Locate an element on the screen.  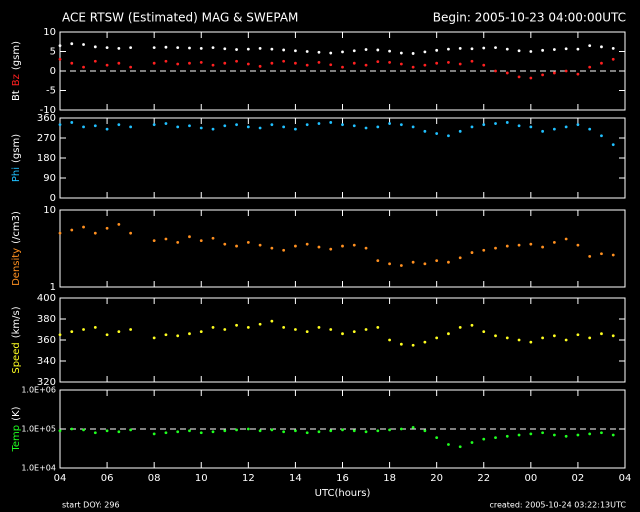
x-tick-label: 16 is located at coordinates (342, 478).